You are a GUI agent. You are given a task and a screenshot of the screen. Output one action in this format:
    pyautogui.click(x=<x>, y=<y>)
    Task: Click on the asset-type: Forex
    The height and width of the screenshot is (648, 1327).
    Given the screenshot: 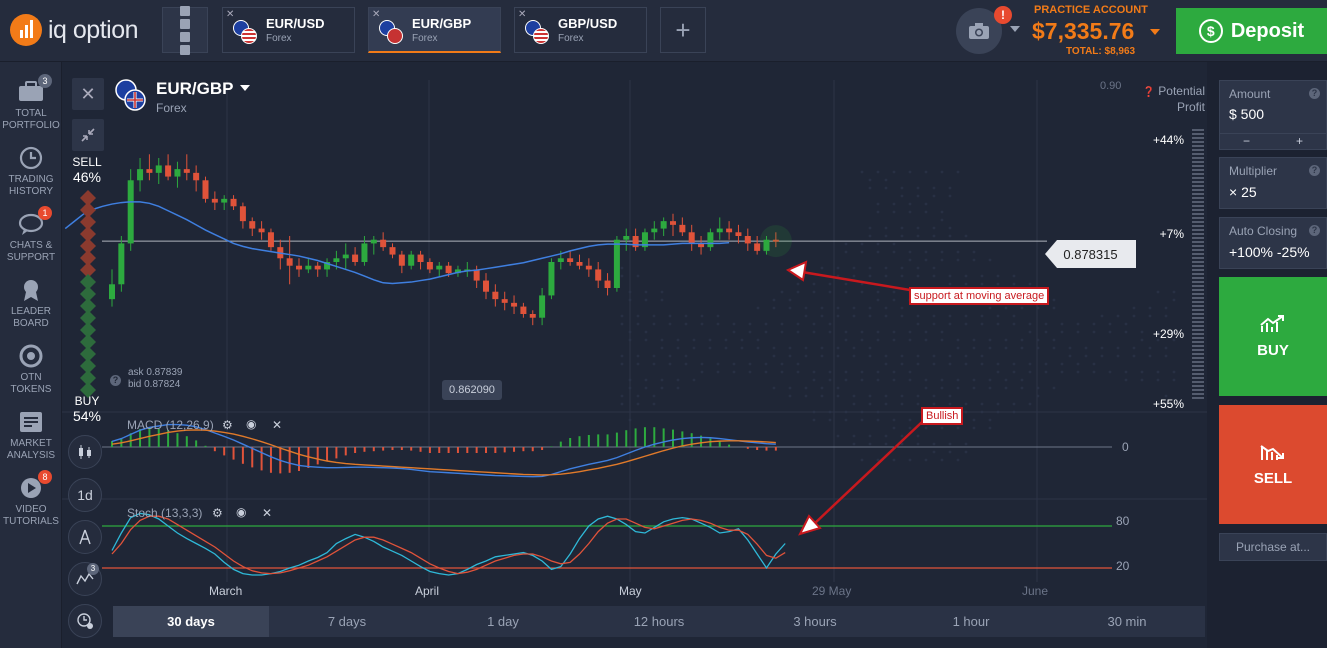 What is the action you would take?
    pyautogui.click(x=171, y=108)
    